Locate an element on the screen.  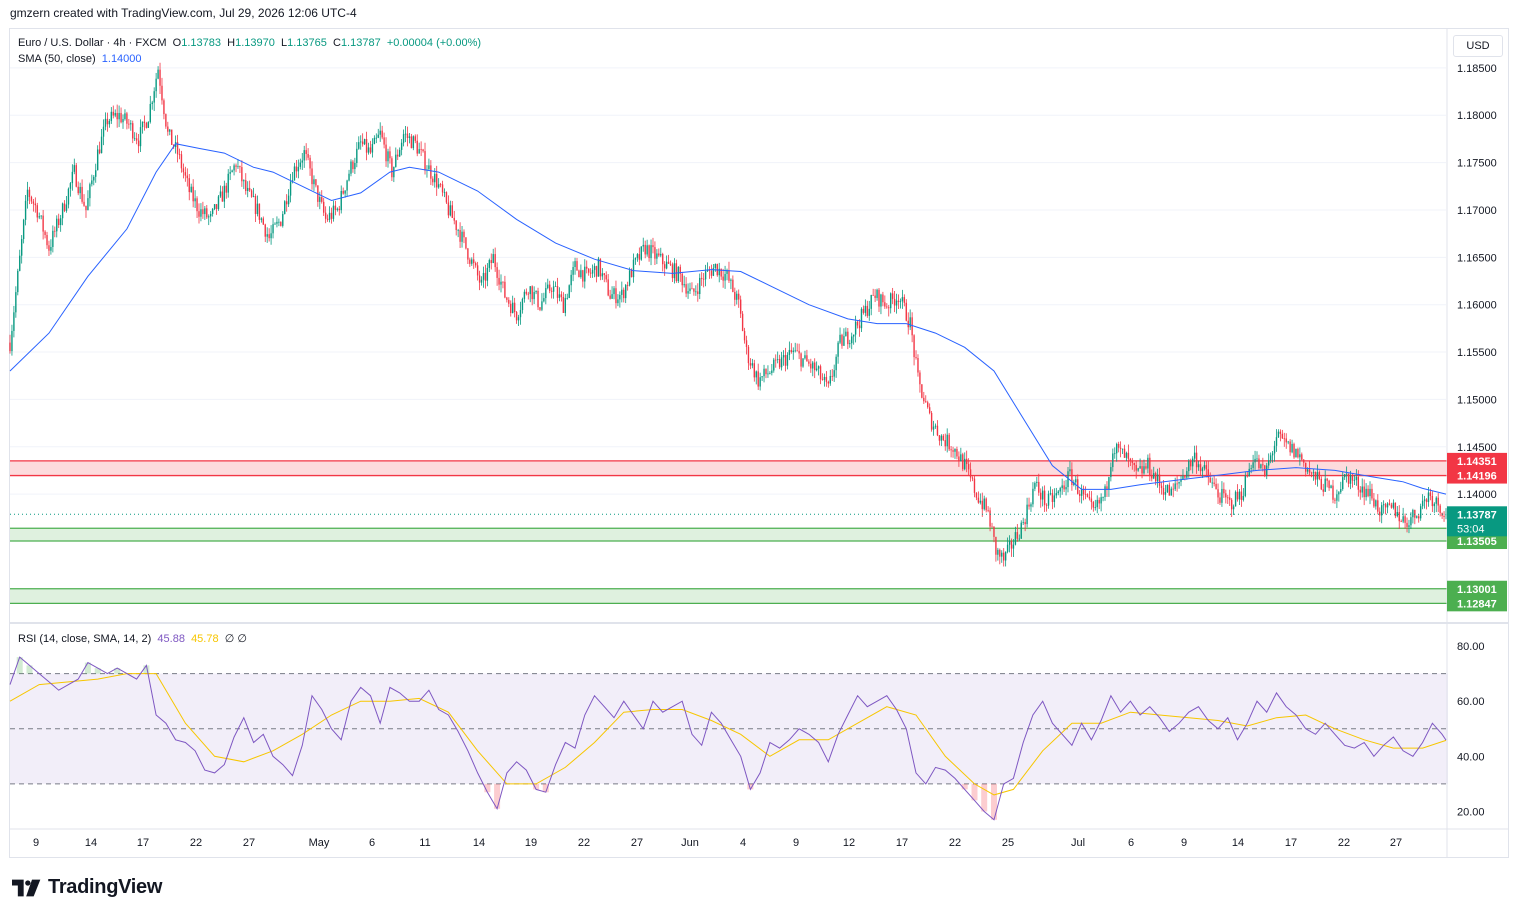
rsi-tick-label: 80.00 is located at coordinates (1471, 647).